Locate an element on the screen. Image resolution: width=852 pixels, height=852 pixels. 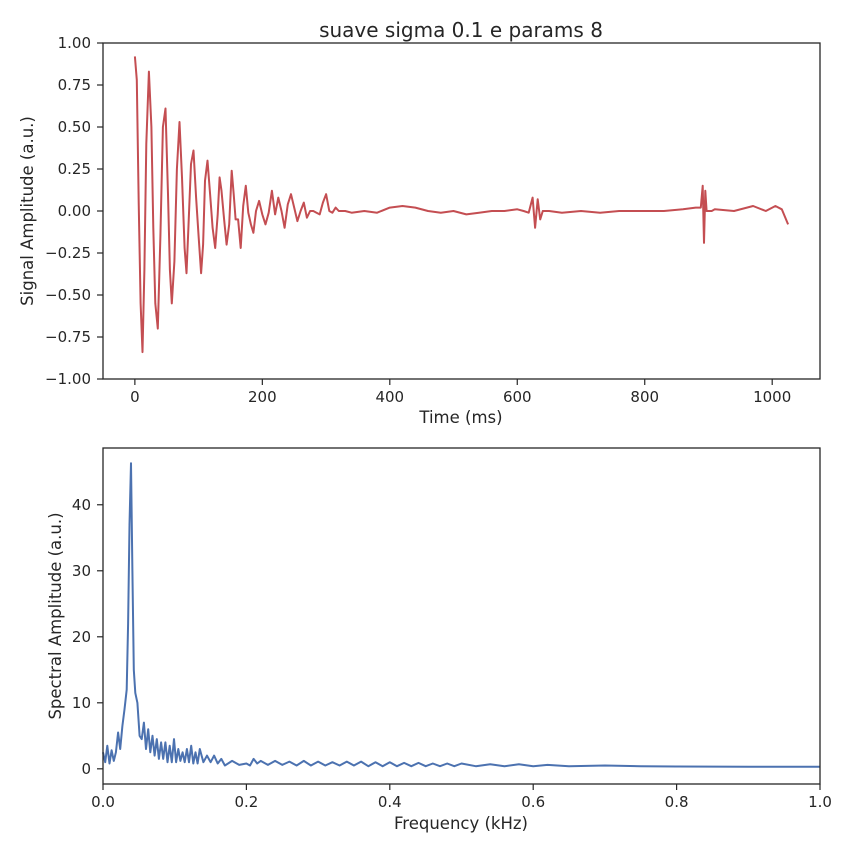
spectrum-y-ticks: 0 10 20 30 40 is located at coordinates (87, 637).